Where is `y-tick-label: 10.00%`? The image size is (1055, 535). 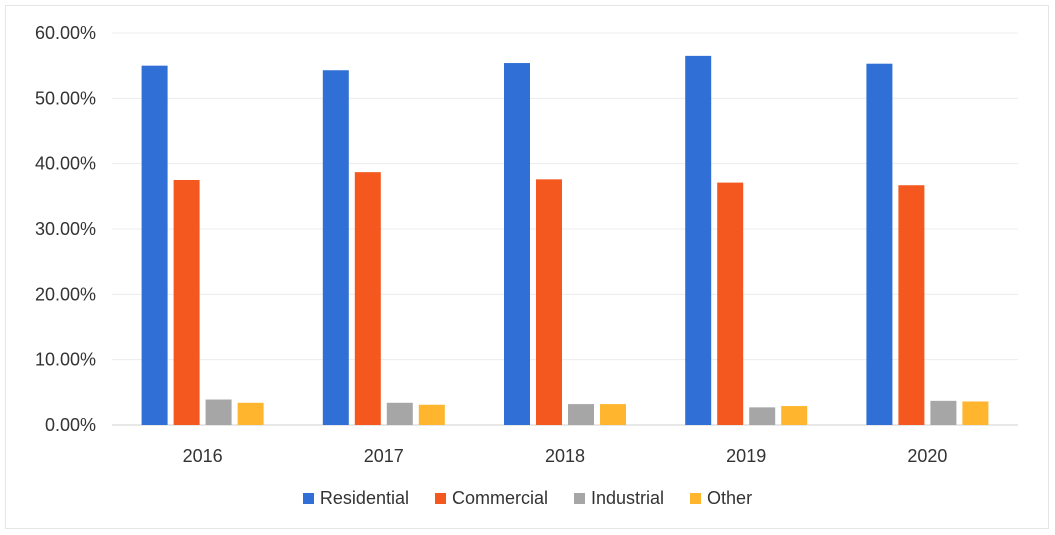
y-tick-label: 10.00% is located at coordinates (65, 360).